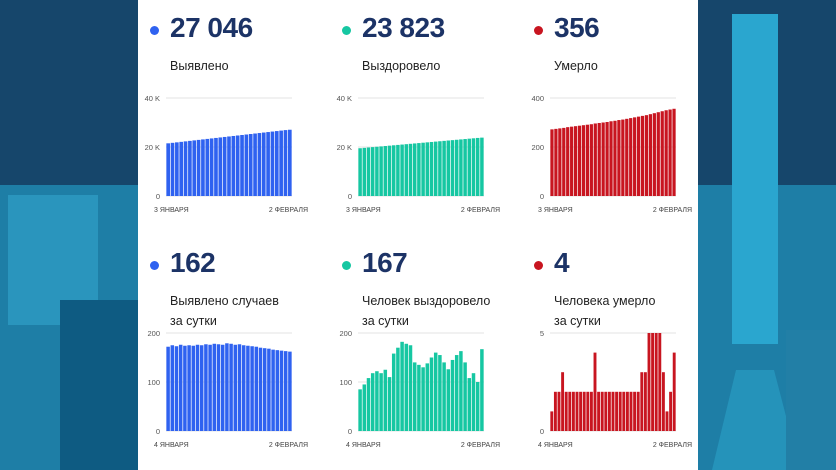  I want to click on stat-label-line: за сутки, so click(577, 321).